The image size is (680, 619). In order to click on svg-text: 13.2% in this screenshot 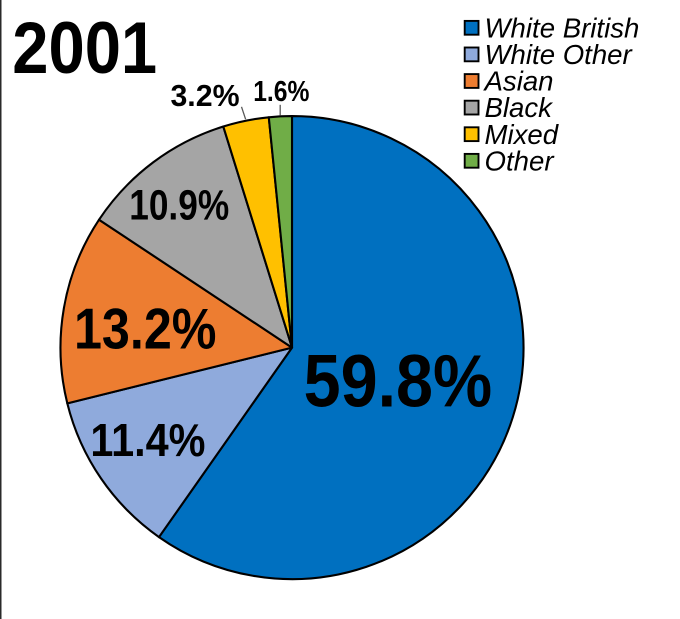, I will do `click(145, 329)`.